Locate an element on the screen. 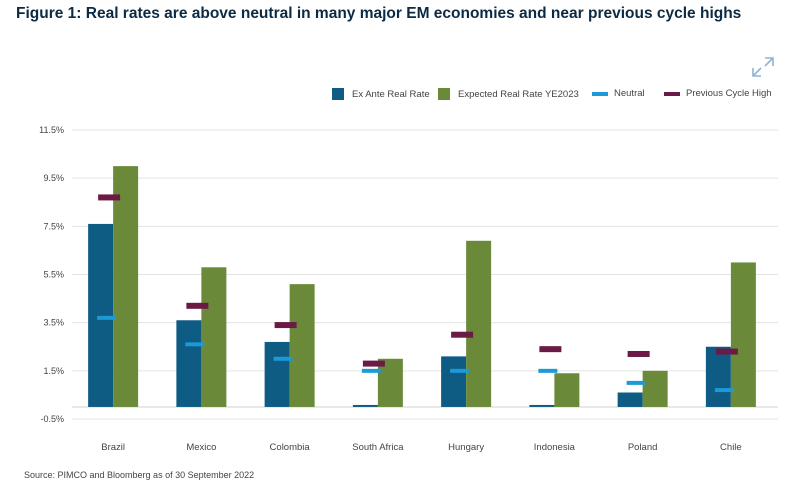 The height and width of the screenshot is (487, 800). x-tick-label: Chile is located at coordinates (731, 447).